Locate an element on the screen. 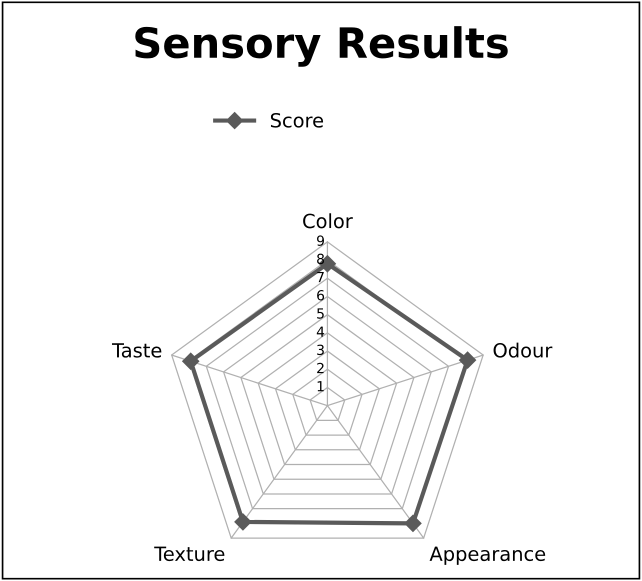  y-tick-label: 9 is located at coordinates (320, 240).